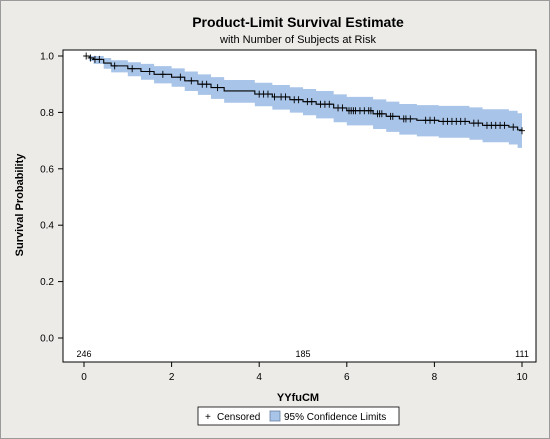 This screenshot has width=550, height=439. Describe the element at coordinates (47, 113) in the screenshot. I see `y-tick-label-4: 0.8` at that location.